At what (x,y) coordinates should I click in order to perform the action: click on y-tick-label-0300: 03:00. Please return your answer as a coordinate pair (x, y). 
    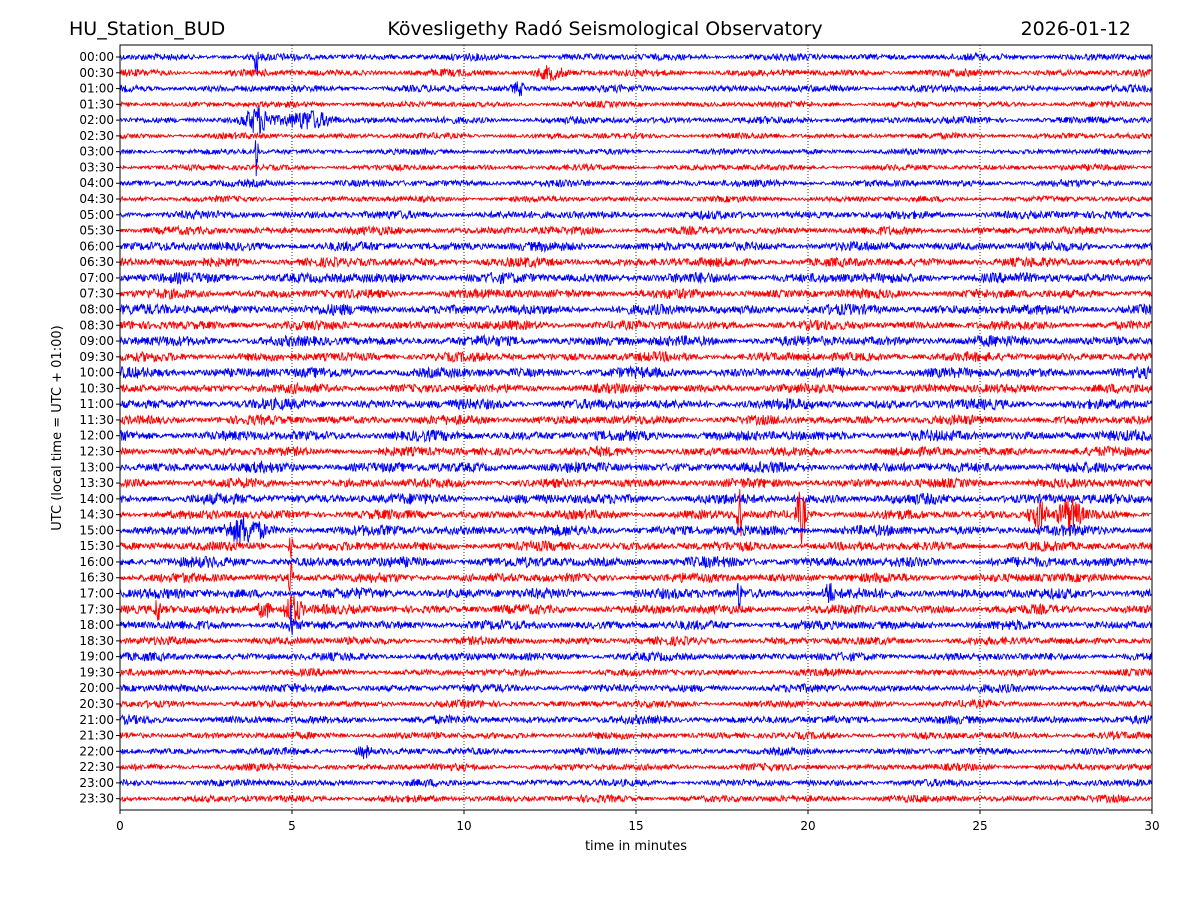
    Looking at the image, I should click on (96, 152).